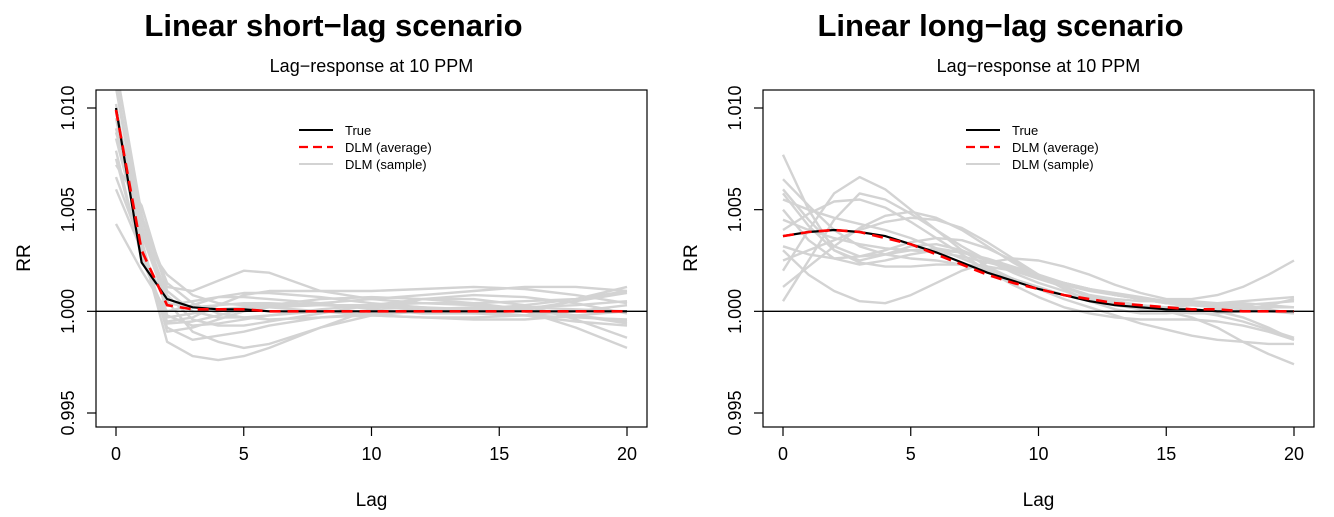 Image resolution: width=1334 pixels, height=517 pixels. Describe the element at coordinates (333, 25) in the screenshot. I see `panel-title: Linear short−lag scenario` at that location.